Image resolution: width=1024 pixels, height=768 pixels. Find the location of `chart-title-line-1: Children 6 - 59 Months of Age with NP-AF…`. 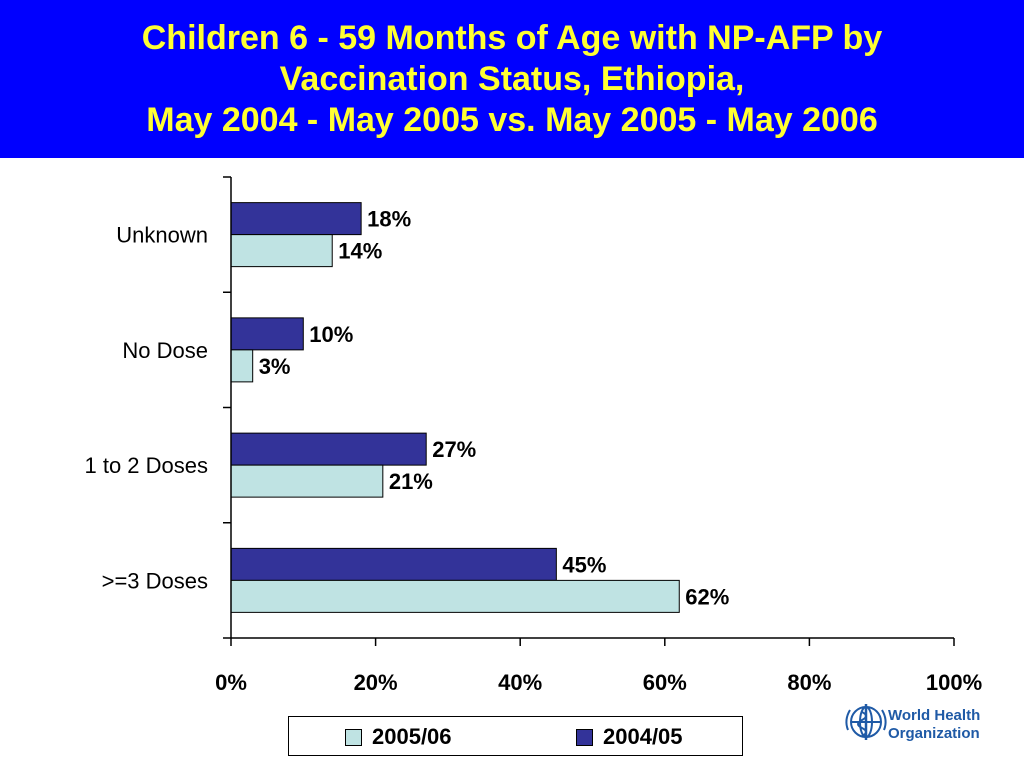

chart-title-line-1: Children 6 - 59 Months of Age with NP-AF… is located at coordinates (512, 37).